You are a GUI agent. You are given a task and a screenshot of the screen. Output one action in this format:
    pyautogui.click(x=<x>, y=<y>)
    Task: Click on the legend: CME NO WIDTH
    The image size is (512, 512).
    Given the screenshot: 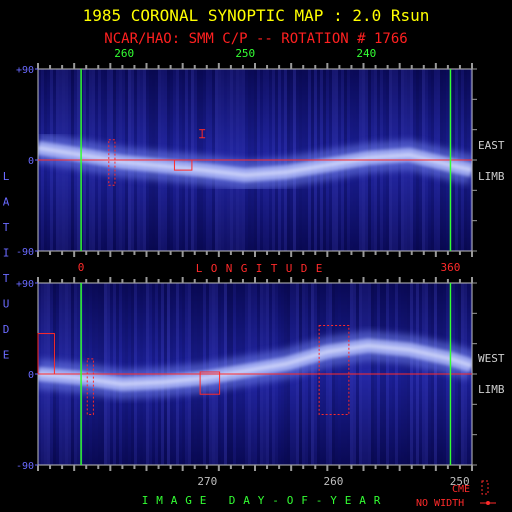 What is the action you would take?
    pyautogui.click(x=456, y=494)
    